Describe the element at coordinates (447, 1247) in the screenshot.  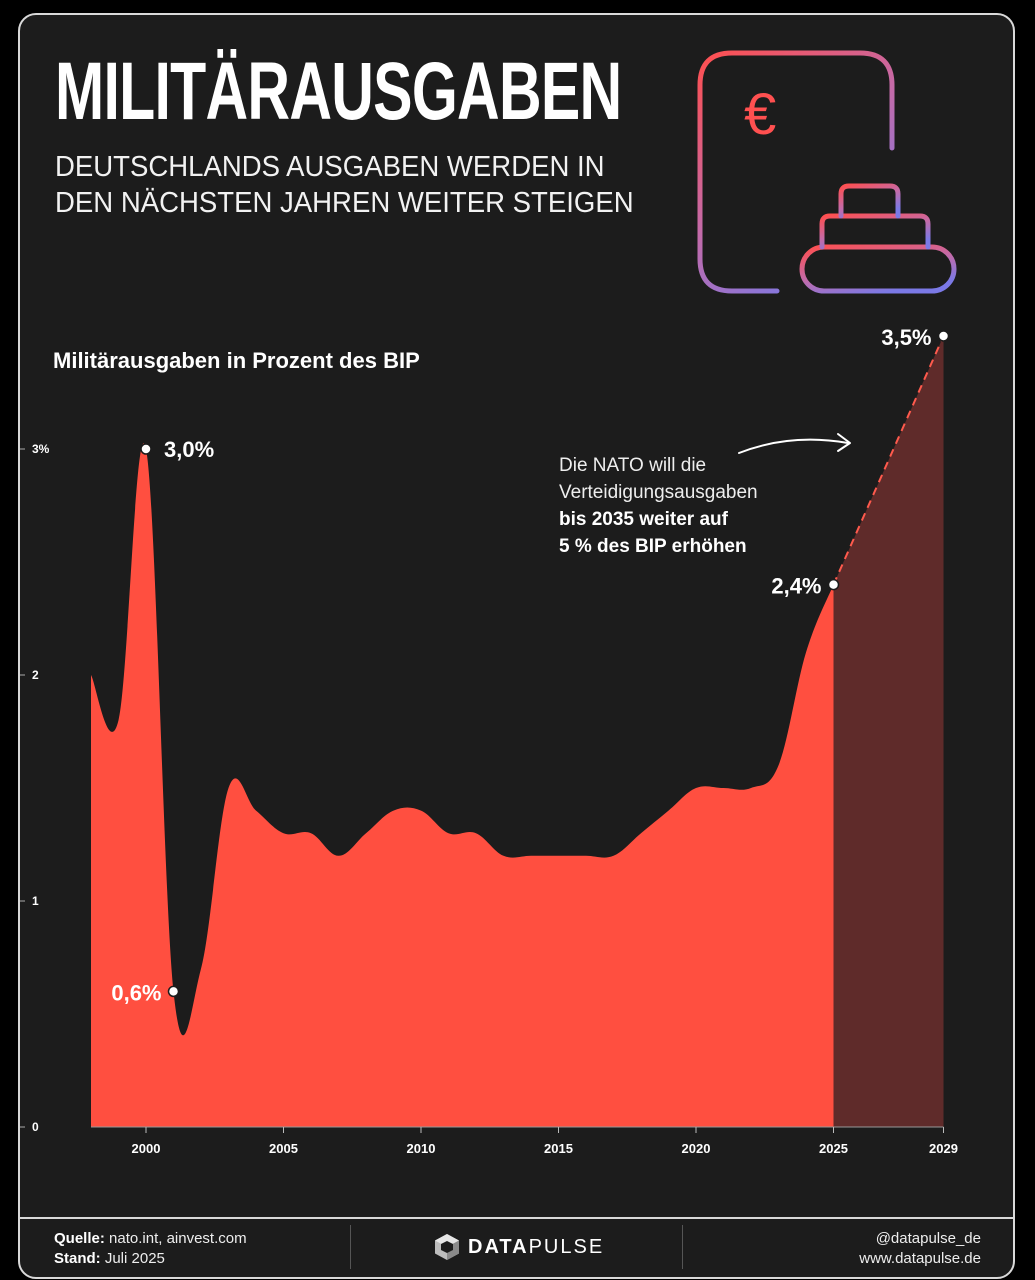
I see `datapulse-cube-icon` at that location.